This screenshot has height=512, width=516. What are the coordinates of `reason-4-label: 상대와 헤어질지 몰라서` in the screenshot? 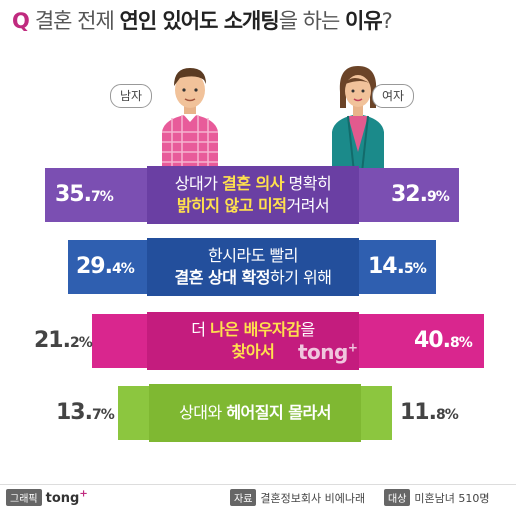 It's located at (255, 412).